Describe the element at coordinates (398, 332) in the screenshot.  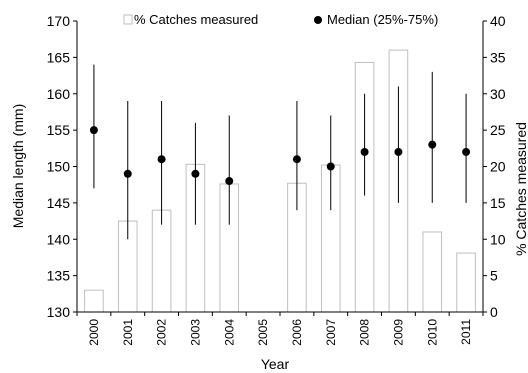
I see `x-tick-label: 2009` at that location.